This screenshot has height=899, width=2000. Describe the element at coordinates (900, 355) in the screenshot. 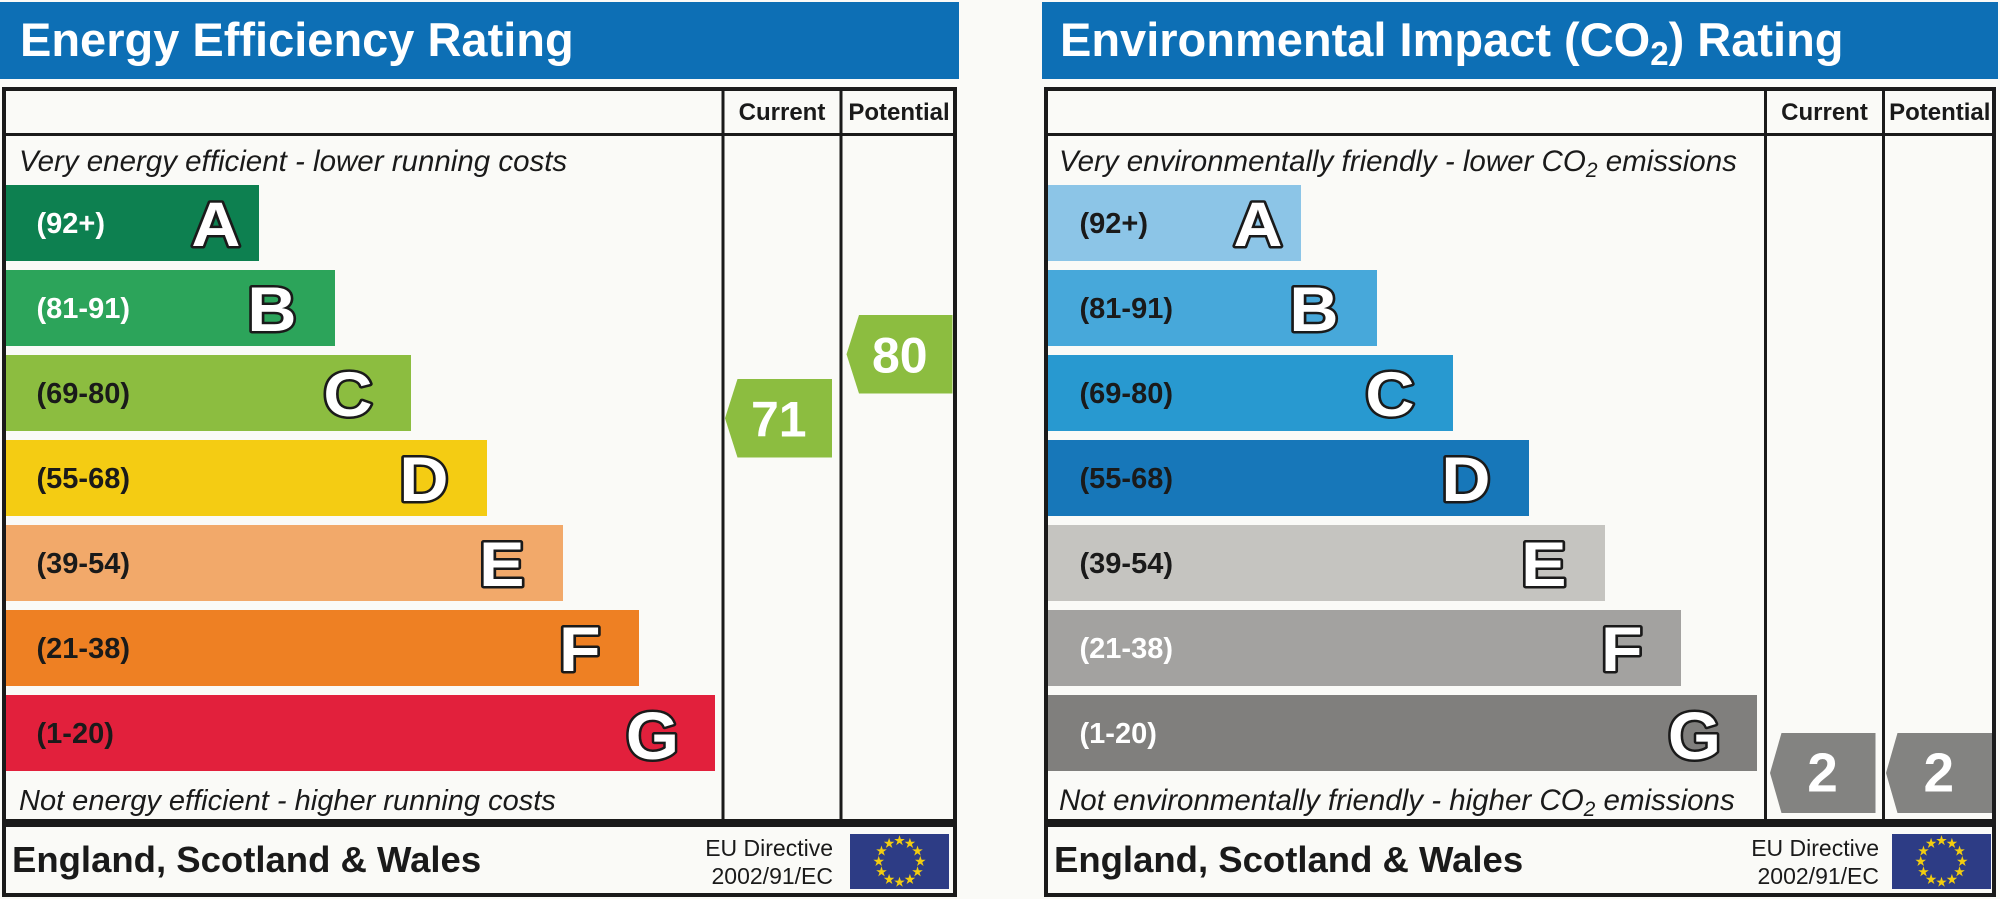

I see `svg-text: 80` at that location.